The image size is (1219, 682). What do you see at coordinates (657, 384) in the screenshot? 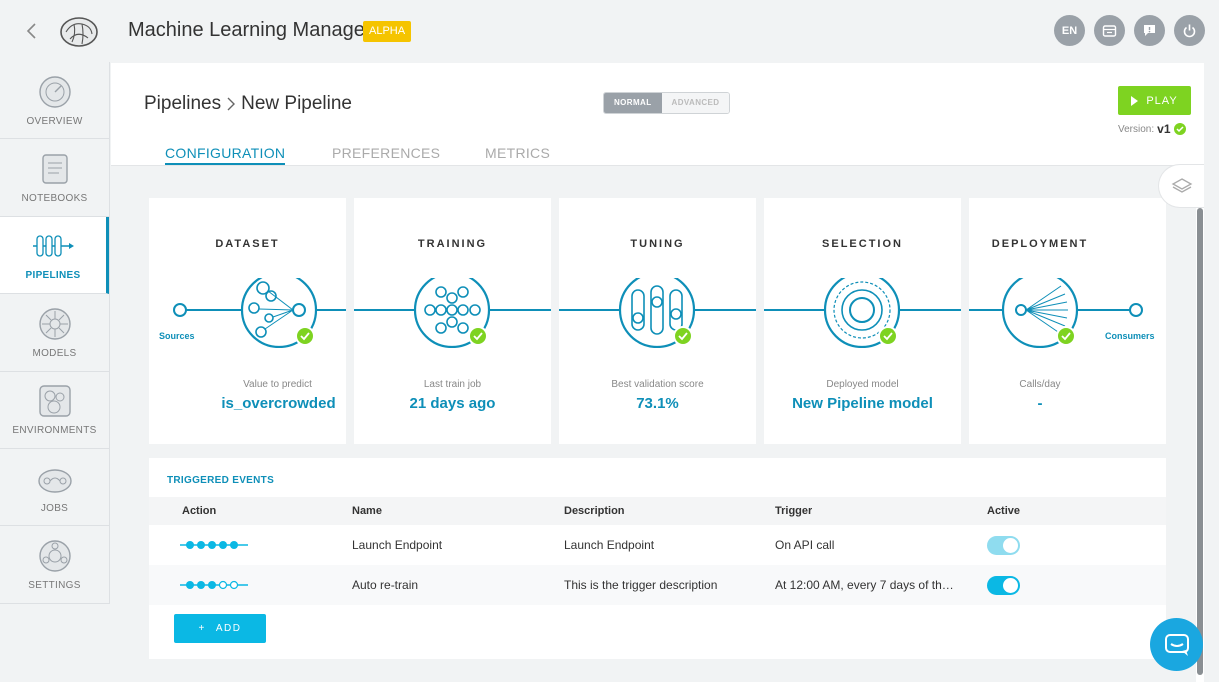
I see `stage-sub: Best validation score` at bounding box center [657, 384].